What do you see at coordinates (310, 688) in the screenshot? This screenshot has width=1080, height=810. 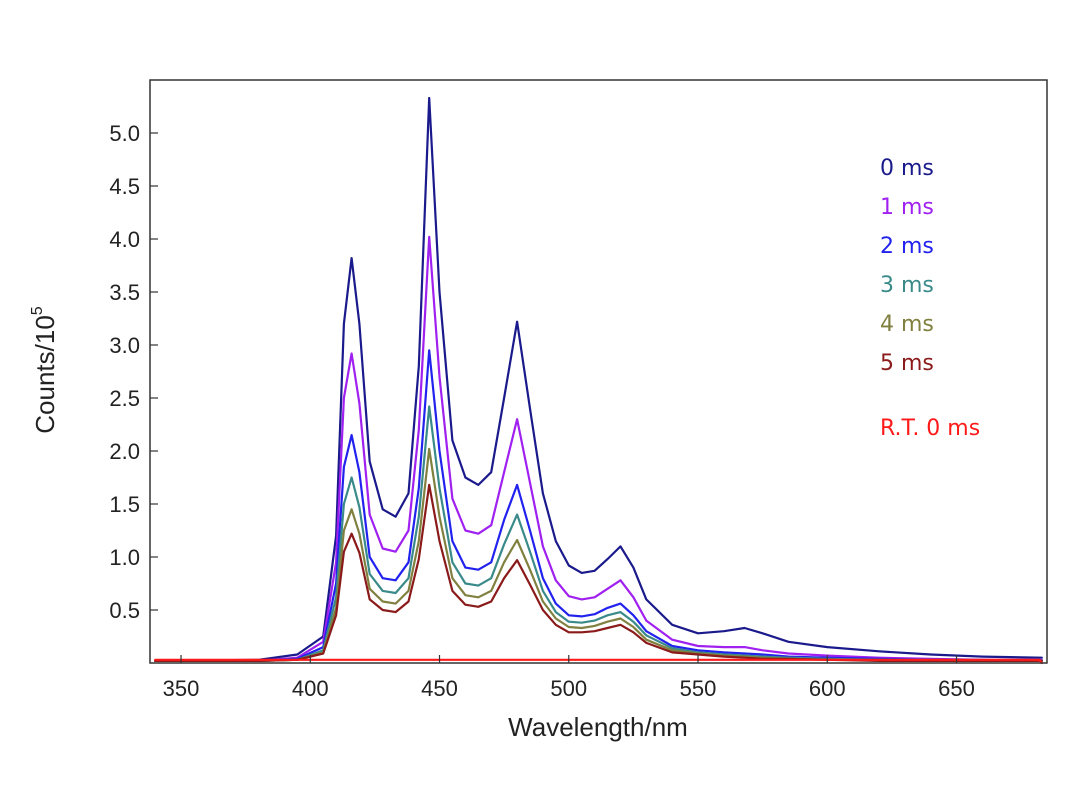 I see `x-tick-label: 400` at bounding box center [310, 688].